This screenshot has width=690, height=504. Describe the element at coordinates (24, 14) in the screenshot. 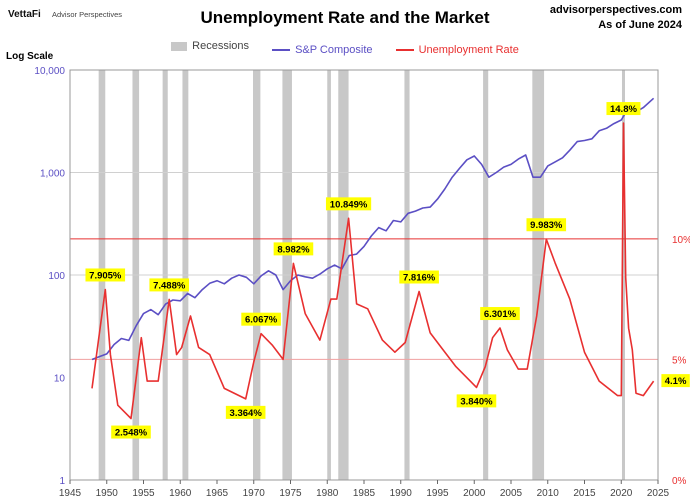

I see `brand-logo: VettaFi` at that location.